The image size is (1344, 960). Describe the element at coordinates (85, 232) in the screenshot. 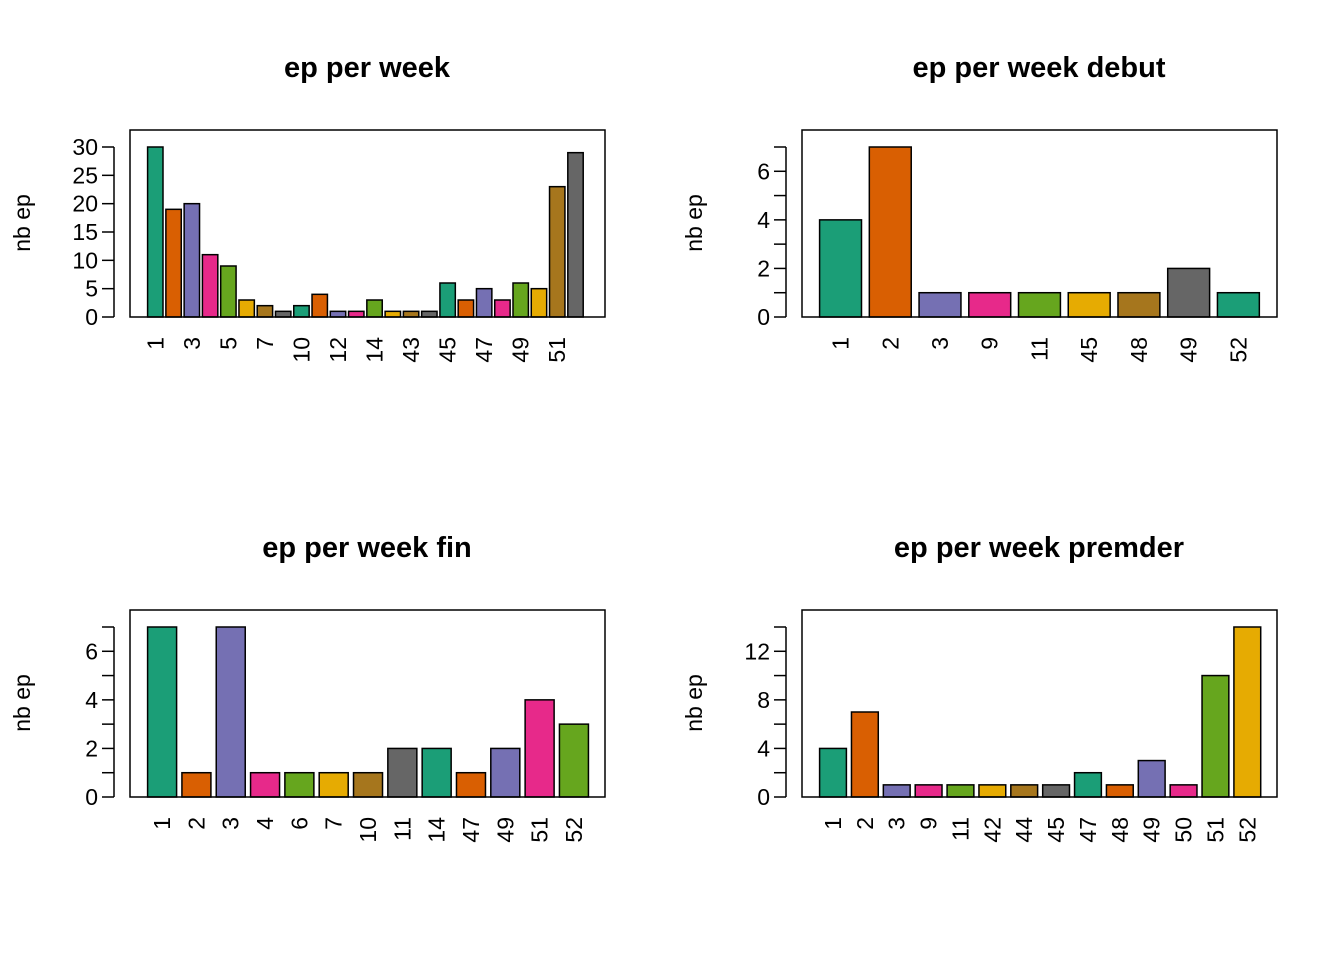

I see `y-tick-label: 15` at that location.